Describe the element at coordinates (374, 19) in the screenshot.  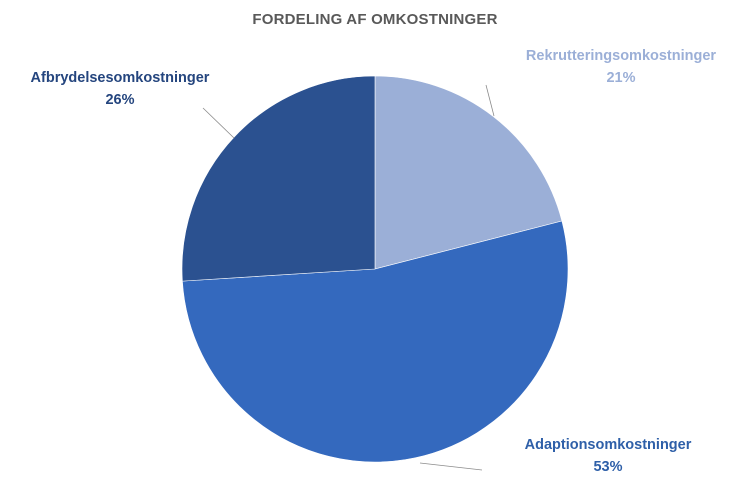
I see `chart-title: FORDELING AF OMKOSTNINGER` at that location.